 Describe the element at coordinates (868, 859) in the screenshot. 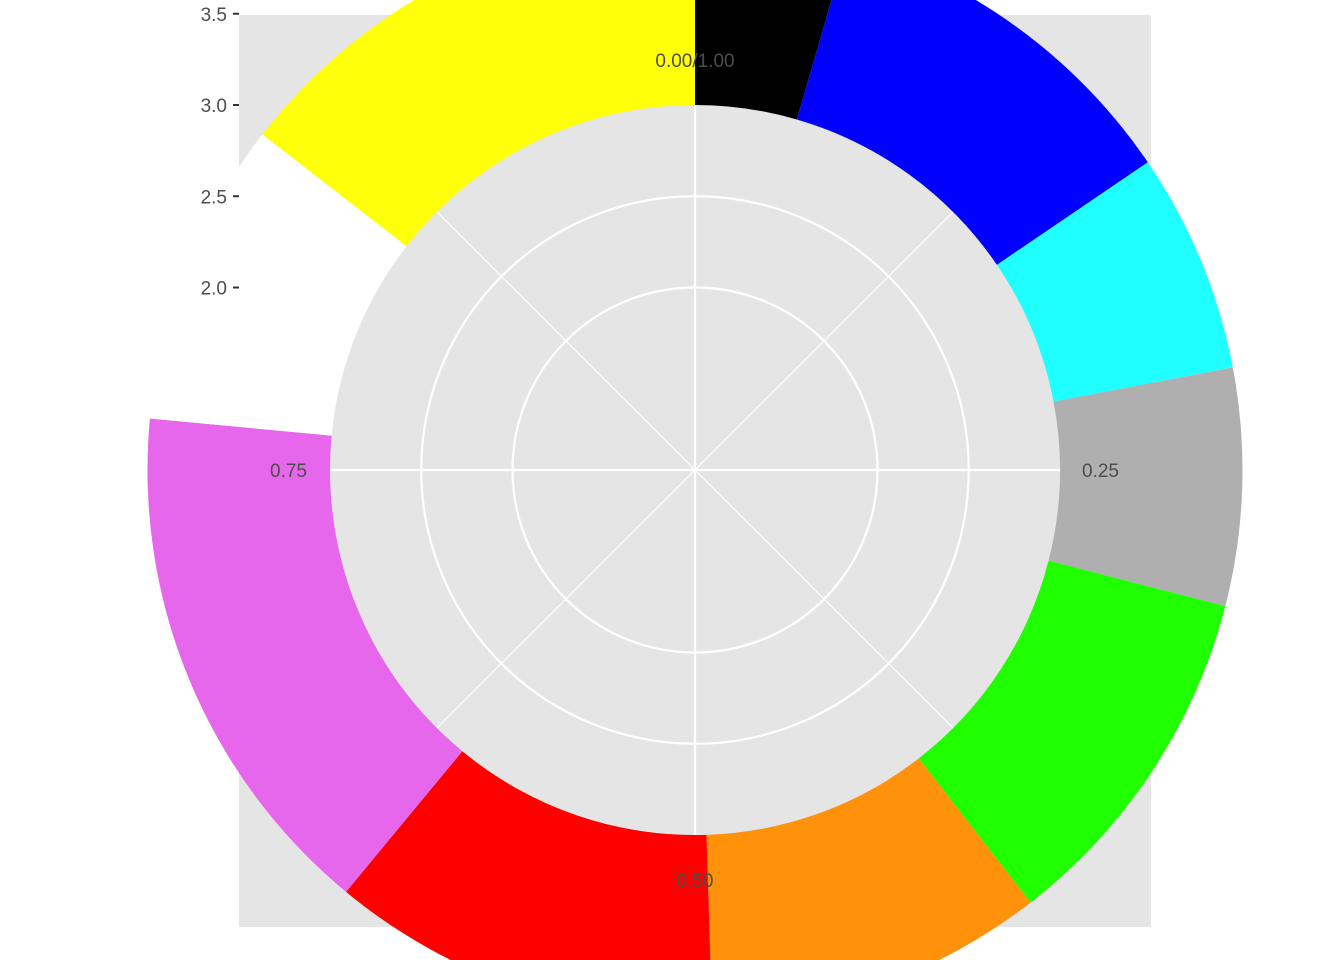

I see `slice-orange` at that location.